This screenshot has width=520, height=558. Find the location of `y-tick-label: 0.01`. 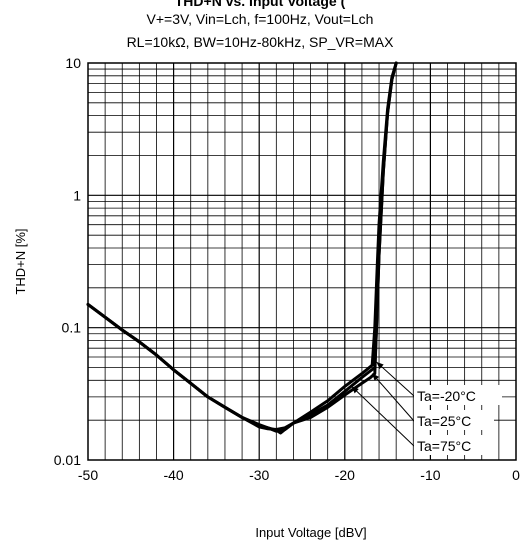

y-tick-label: 0.01 is located at coordinates (67, 460).